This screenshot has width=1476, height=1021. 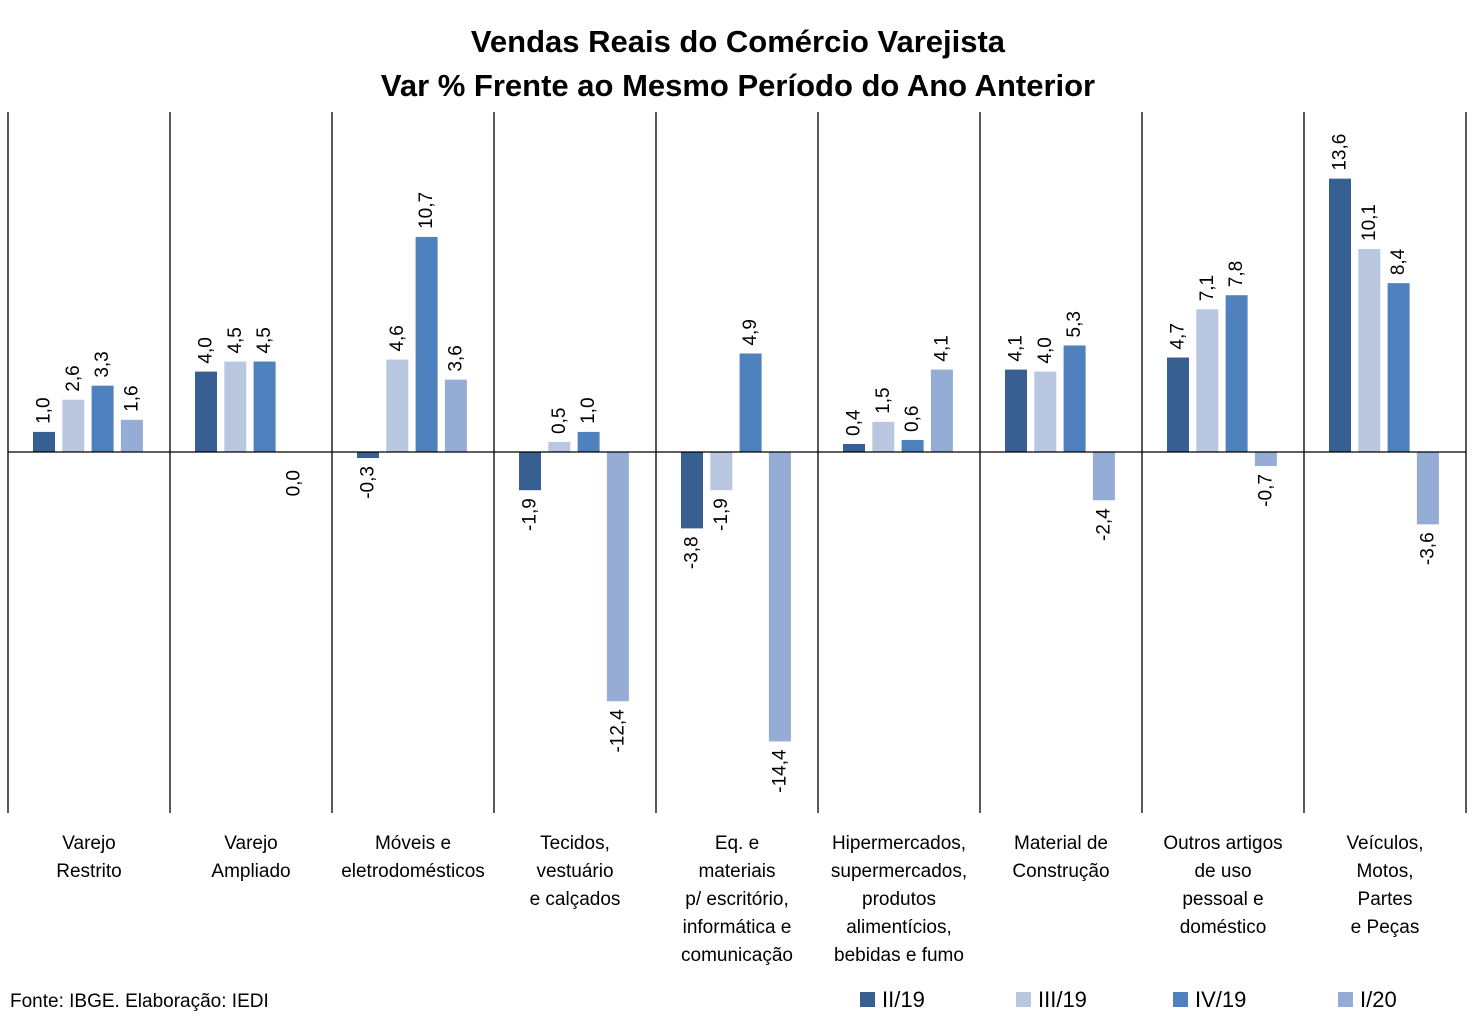 I want to click on data-label: 2,6, so click(x=73, y=378).